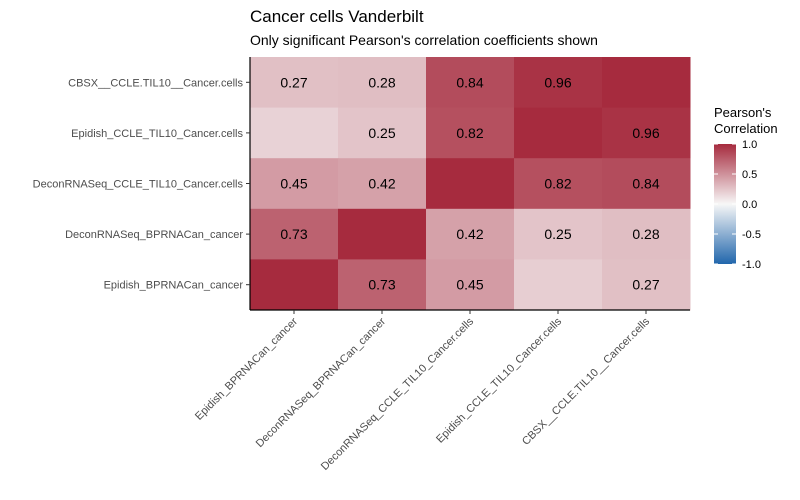 The height and width of the screenshot is (500, 800). Describe the element at coordinates (751, 235) in the screenshot. I see `legend-tick-label: -0.5` at that location.